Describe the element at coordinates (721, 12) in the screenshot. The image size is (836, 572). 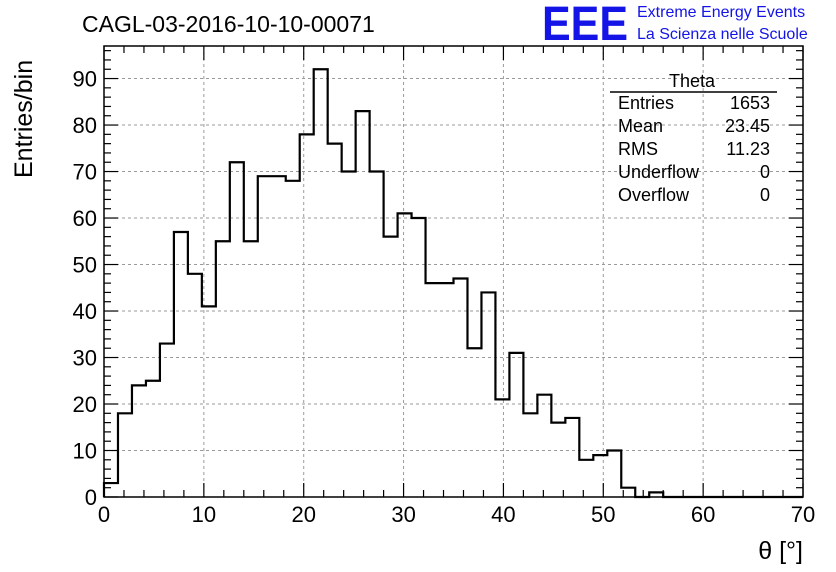
I see `brand-line-1: Extreme Energy Events` at that location.